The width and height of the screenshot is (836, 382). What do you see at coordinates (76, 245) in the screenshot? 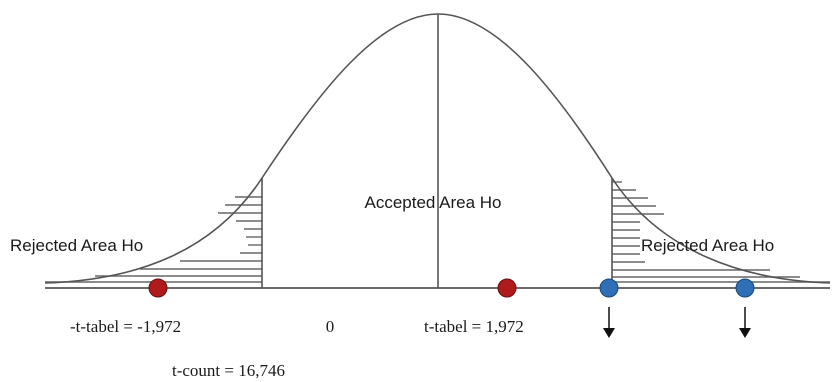
I see `rejected-area-left-label: Rejected Area Ho` at bounding box center [76, 245].